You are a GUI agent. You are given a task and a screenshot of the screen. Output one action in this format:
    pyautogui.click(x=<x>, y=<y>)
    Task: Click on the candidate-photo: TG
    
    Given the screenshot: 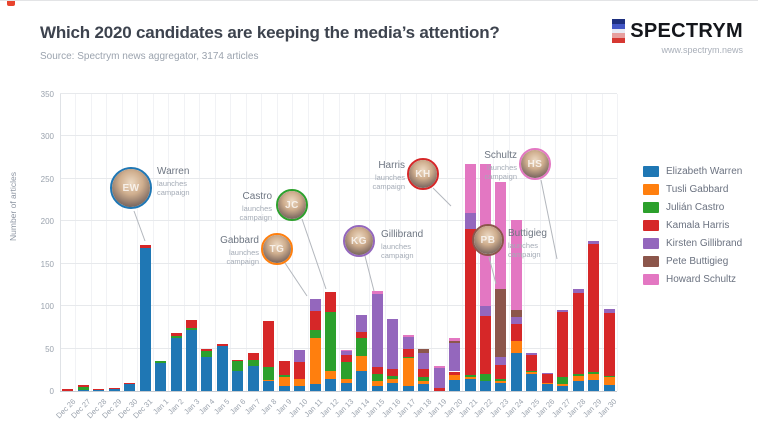 What is the action you would take?
    pyautogui.click(x=277, y=249)
    